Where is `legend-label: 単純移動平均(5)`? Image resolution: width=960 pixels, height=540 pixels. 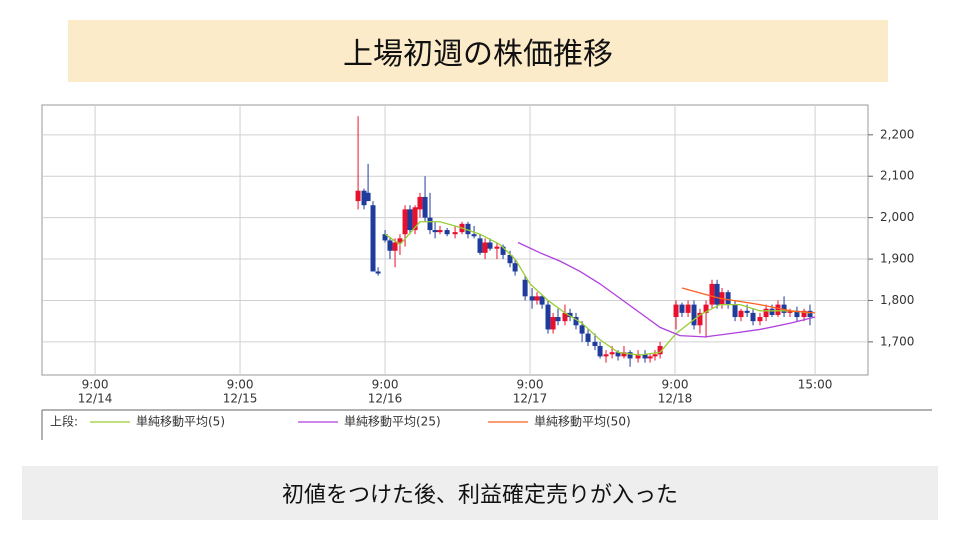
legend-label: 単純移動平均(5) is located at coordinates (180, 422).